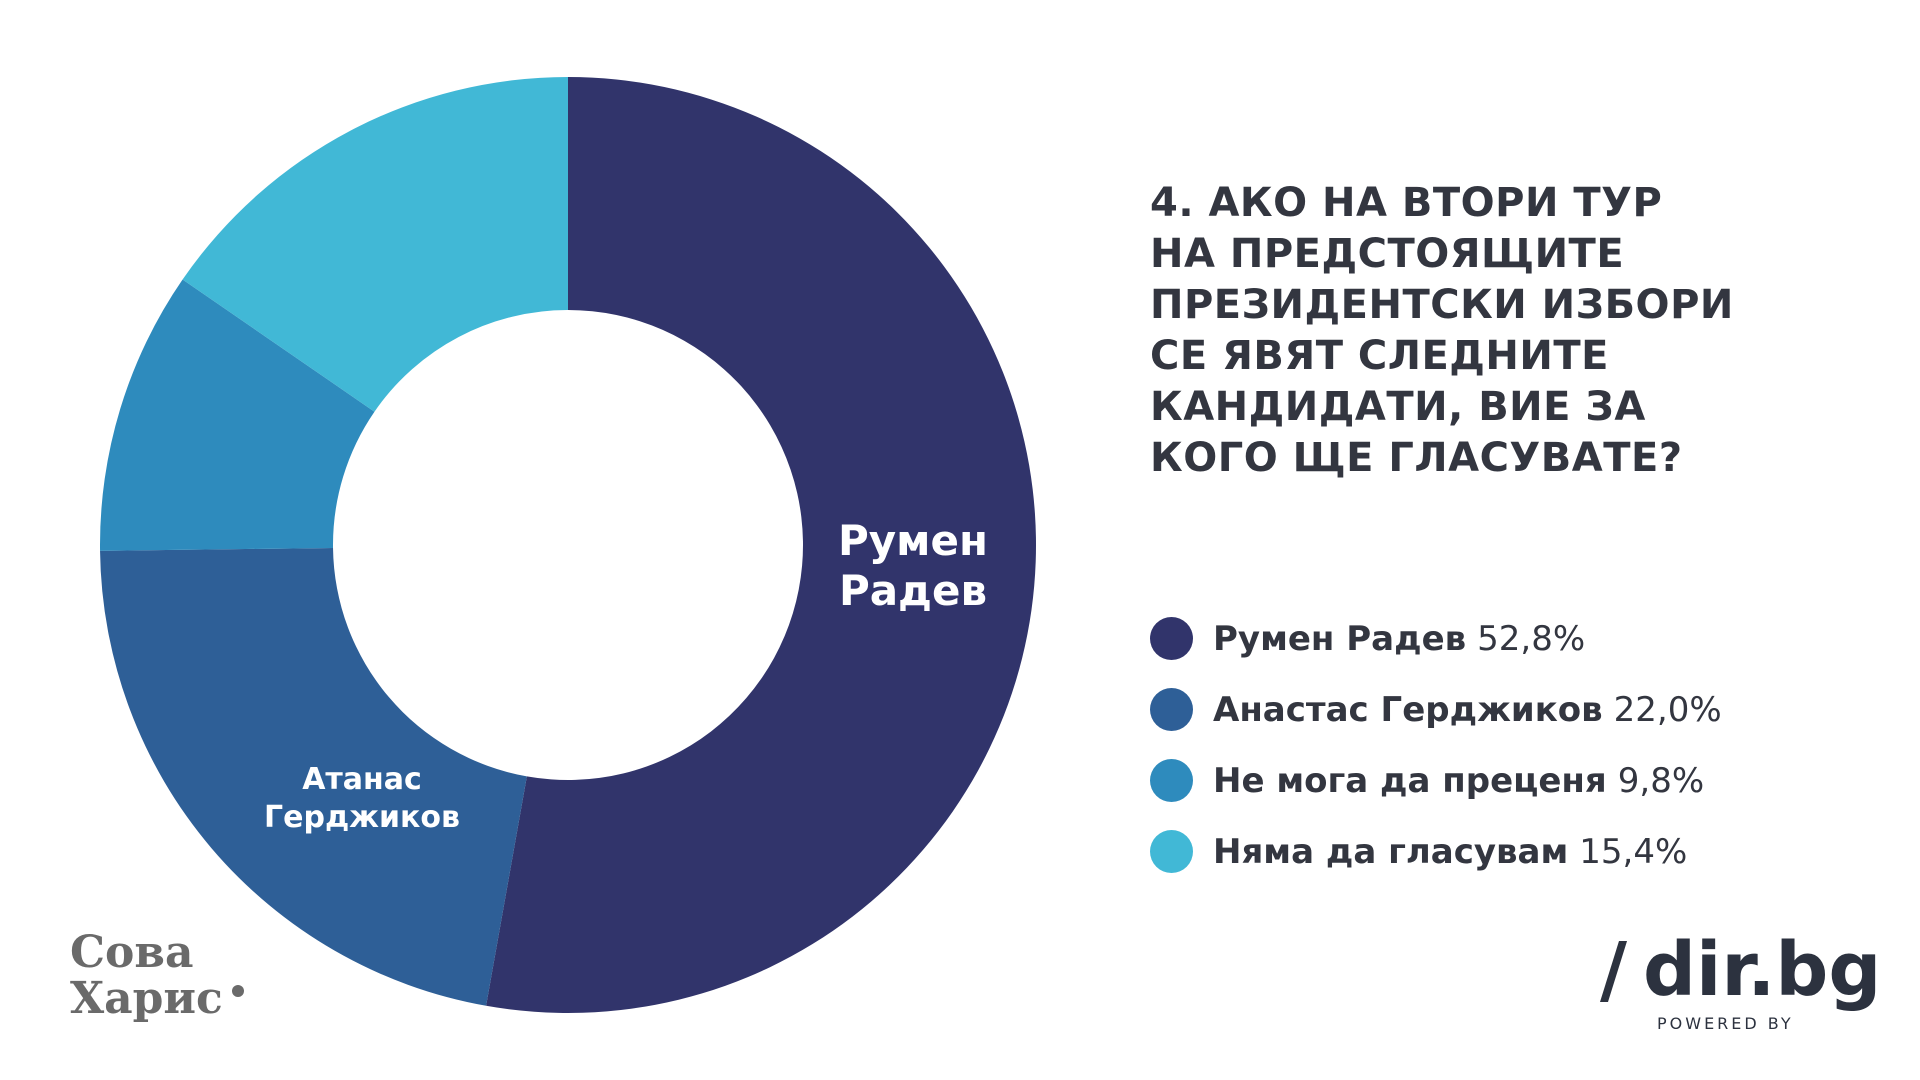 The width and height of the screenshot is (1920, 1080). I want to click on dir-bg-tagline: POWERED BY, so click(1725, 1023).